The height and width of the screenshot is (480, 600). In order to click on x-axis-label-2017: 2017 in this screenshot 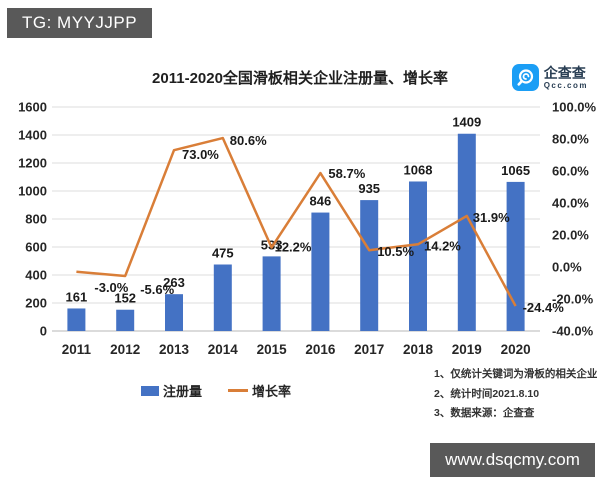, I will do `click(369, 349)`.